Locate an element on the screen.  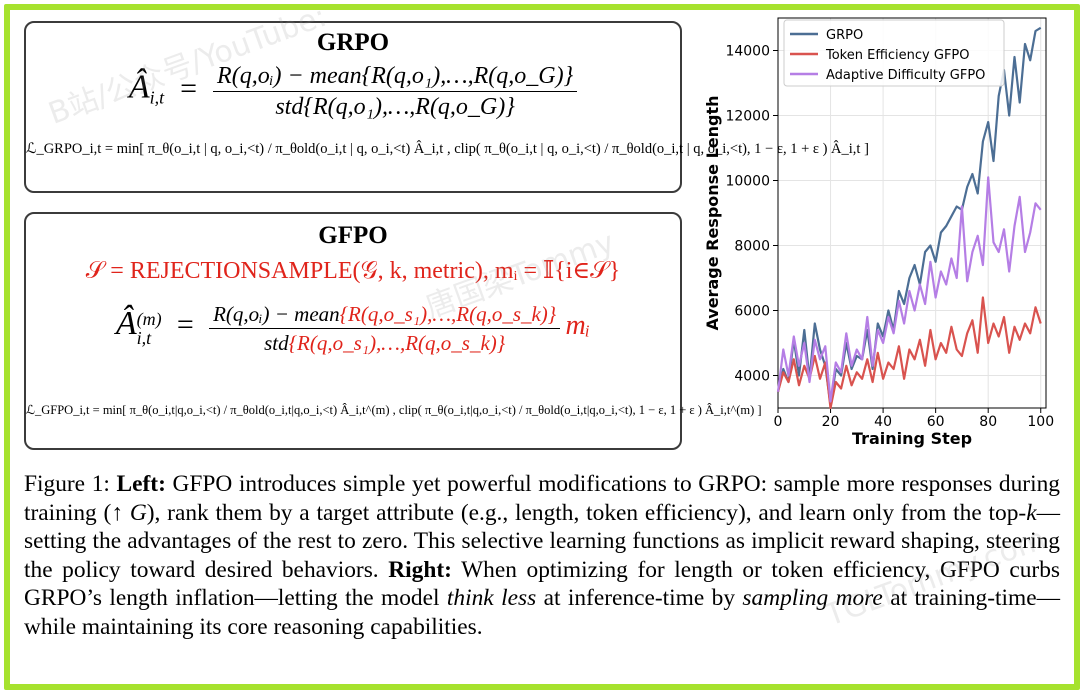
caption-g: G is located at coordinates (138, 512).